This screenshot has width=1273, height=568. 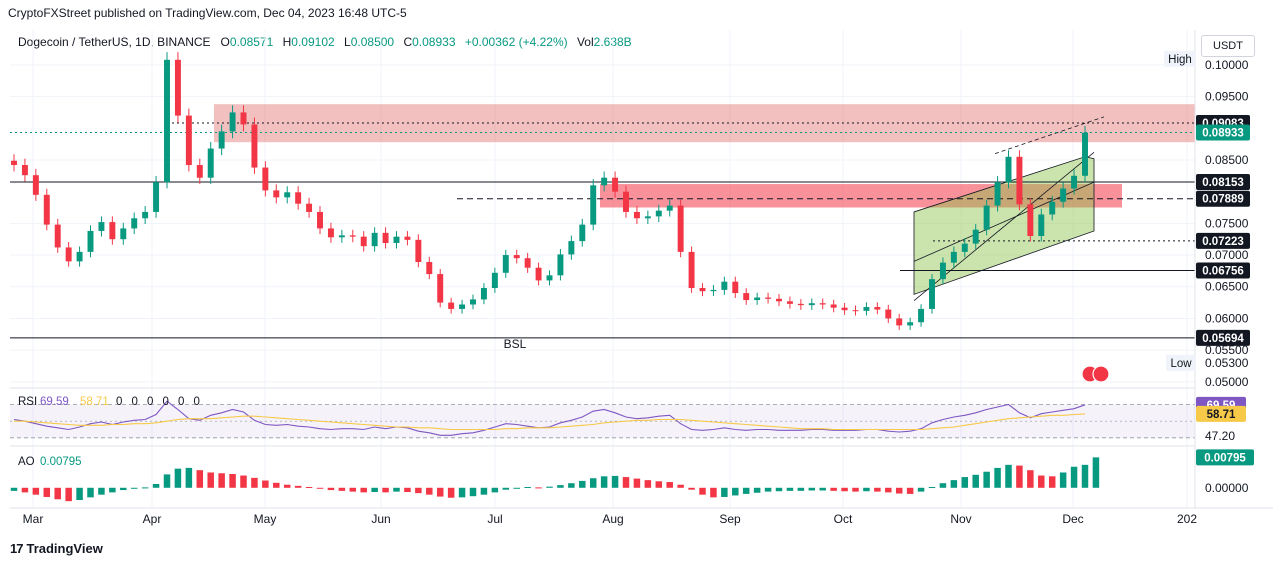 I want to click on ascending-channel, so click(x=1004, y=225).